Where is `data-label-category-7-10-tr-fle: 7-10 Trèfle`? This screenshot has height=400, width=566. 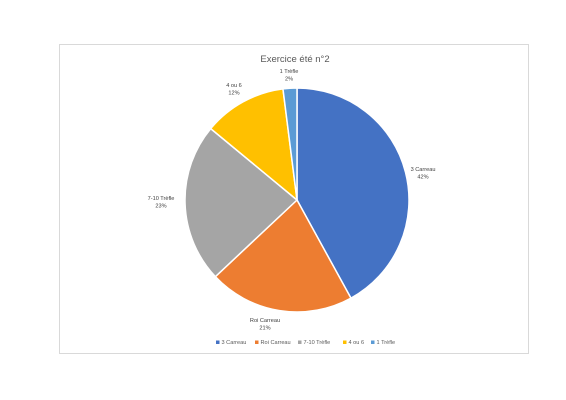 data-label-category-7-10-tr-fle: 7-10 Trèfle is located at coordinates (161, 199).